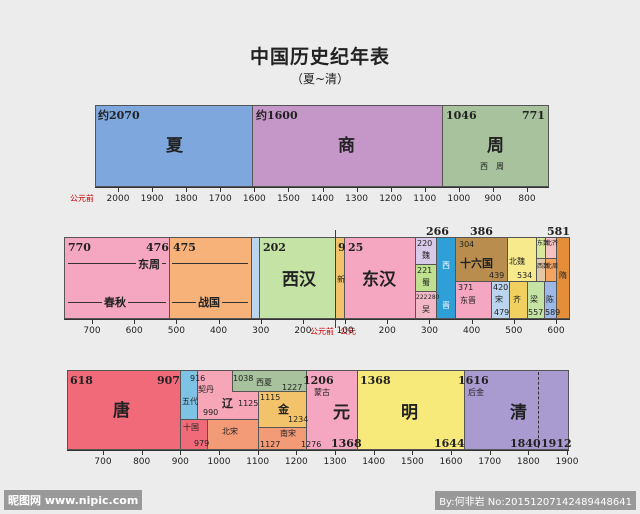 The image size is (640, 514). What do you see at coordinates (115, 302) in the screenshot?
I see `chunqiu-label: 春秋` at bounding box center [115, 302].